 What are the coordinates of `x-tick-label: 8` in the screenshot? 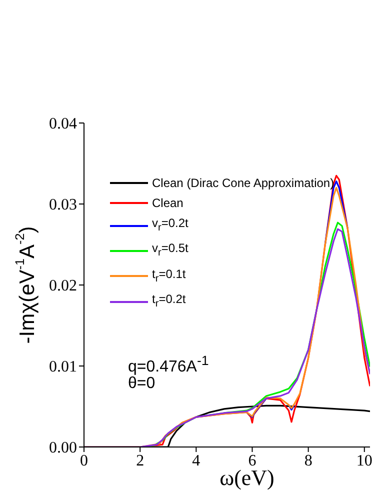 It's located at (308, 461).